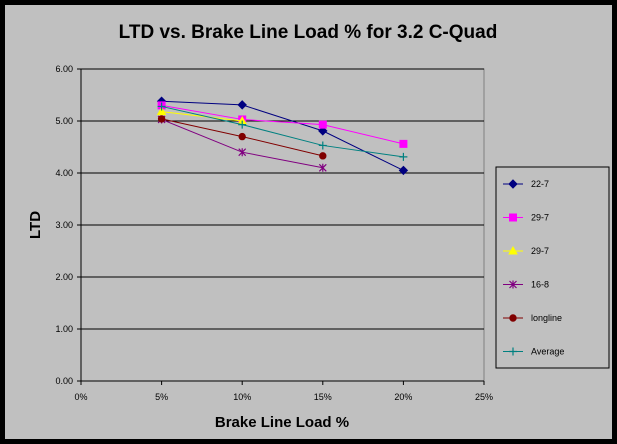 The height and width of the screenshot is (444, 617). I want to click on legend: 22-7 29-7 29-7 16-8 longline Average, so click(552, 267).